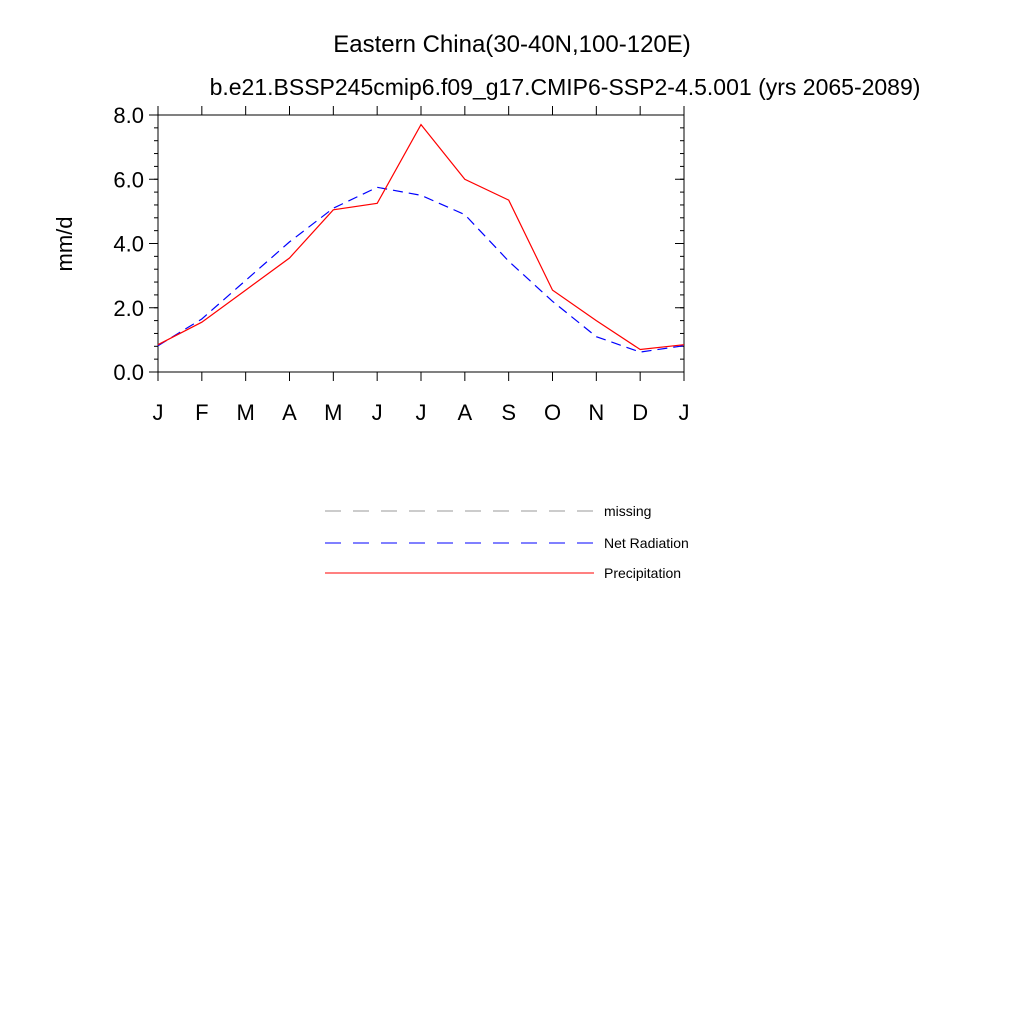  Describe the element at coordinates (128, 372) in the screenshot. I see `y-tick-label: 0.0` at that location.